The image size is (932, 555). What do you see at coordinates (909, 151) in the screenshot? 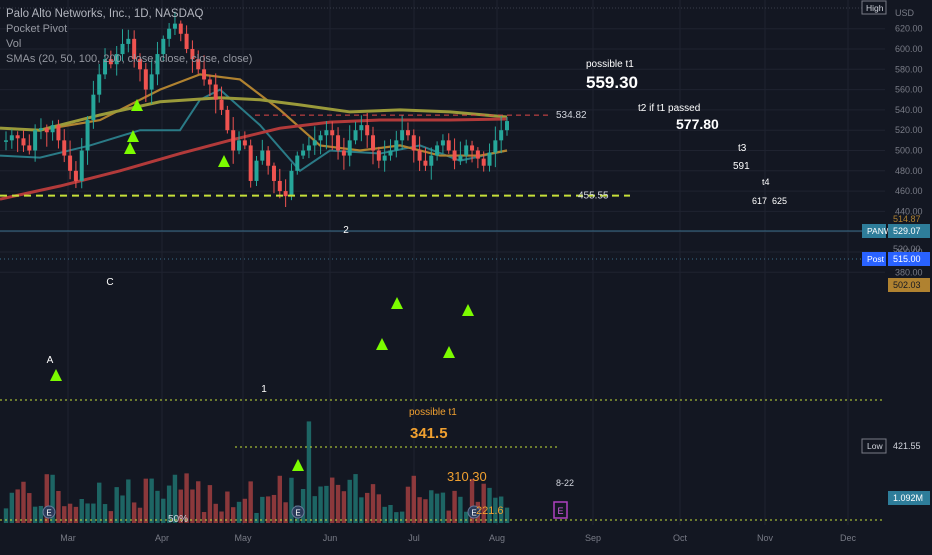
I see `y-tick-label: 500.00` at bounding box center [909, 151].